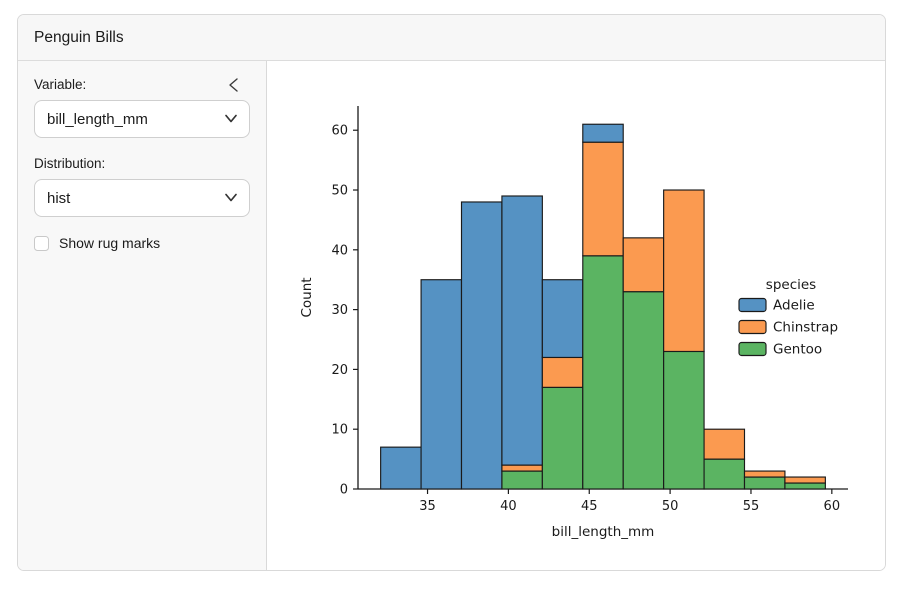 The height and width of the screenshot is (589, 903). Describe the element at coordinates (794, 306) in the screenshot. I see `legend-label-adelie: Adelie` at that location.